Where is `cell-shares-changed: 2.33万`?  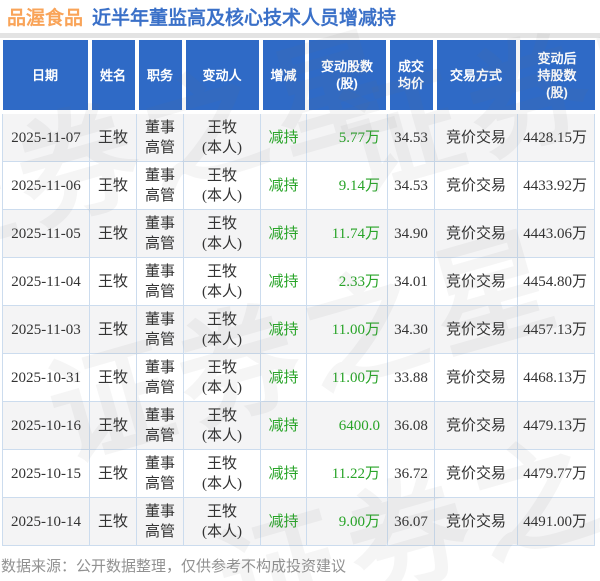
cell-shares-changed: 2.33万 is located at coordinates (347, 281).